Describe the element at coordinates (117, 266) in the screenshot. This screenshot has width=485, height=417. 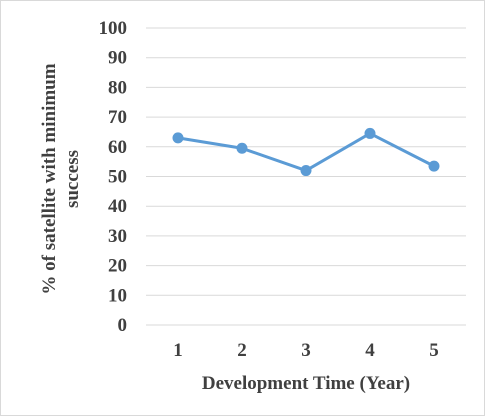
I see `y-tick-label: 20` at that location.